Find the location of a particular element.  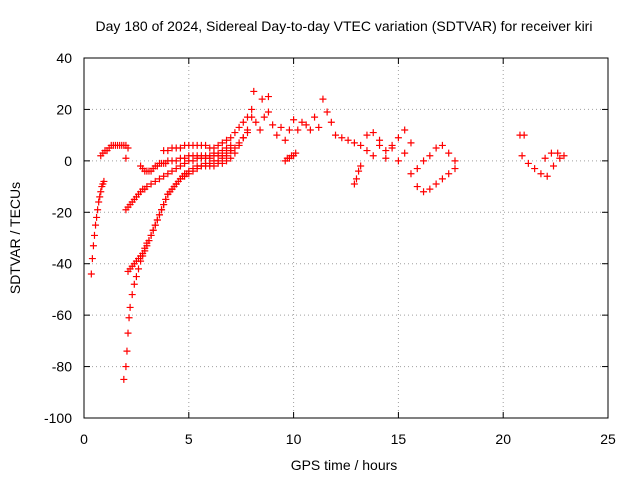

y-tick-label: -100 is located at coordinates (58, 418).